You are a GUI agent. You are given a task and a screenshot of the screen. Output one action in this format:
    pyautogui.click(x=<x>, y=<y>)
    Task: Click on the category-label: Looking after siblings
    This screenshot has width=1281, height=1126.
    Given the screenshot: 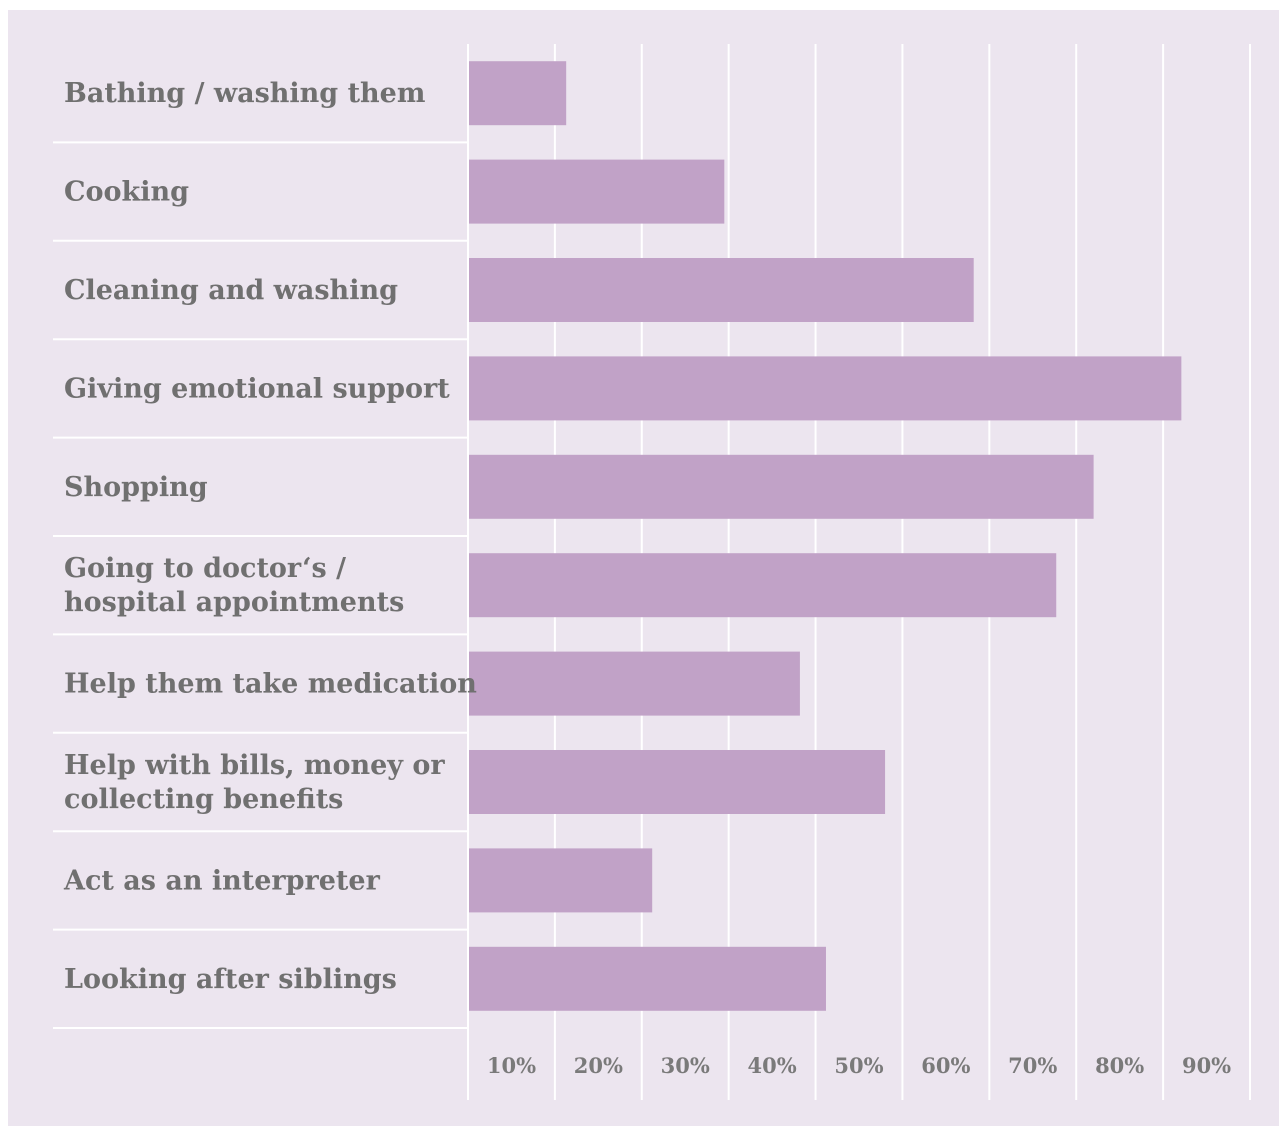 What is the action you would take?
    pyautogui.click(x=230, y=979)
    